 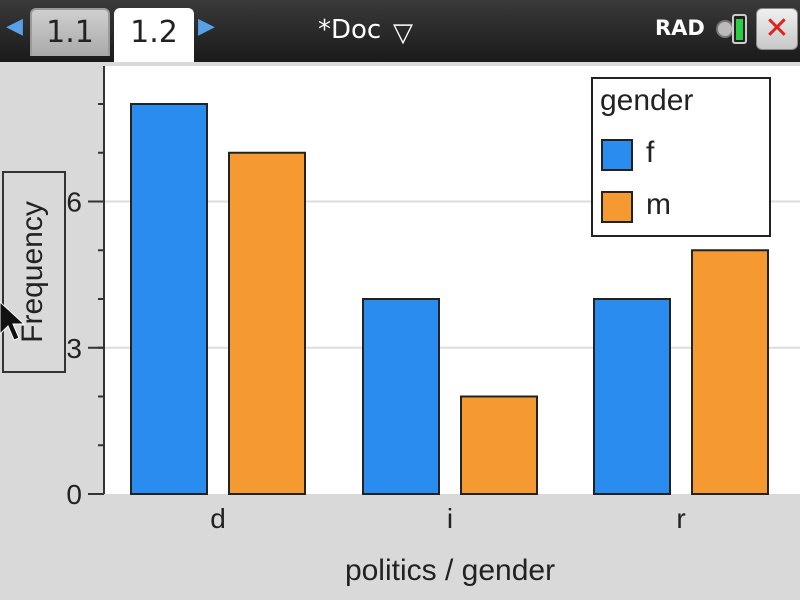 What do you see at coordinates (731, 29) in the screenshot?
I see `battery-icon` at bounding box center [731, 29].